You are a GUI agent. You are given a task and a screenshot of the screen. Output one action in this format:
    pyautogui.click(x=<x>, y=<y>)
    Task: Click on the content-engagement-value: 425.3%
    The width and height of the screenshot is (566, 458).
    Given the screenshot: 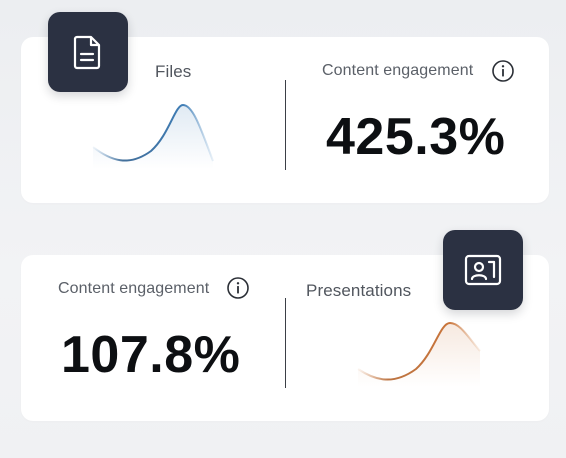 What is the action you would take?
    pyautogui.click(x=416, y=137)
    